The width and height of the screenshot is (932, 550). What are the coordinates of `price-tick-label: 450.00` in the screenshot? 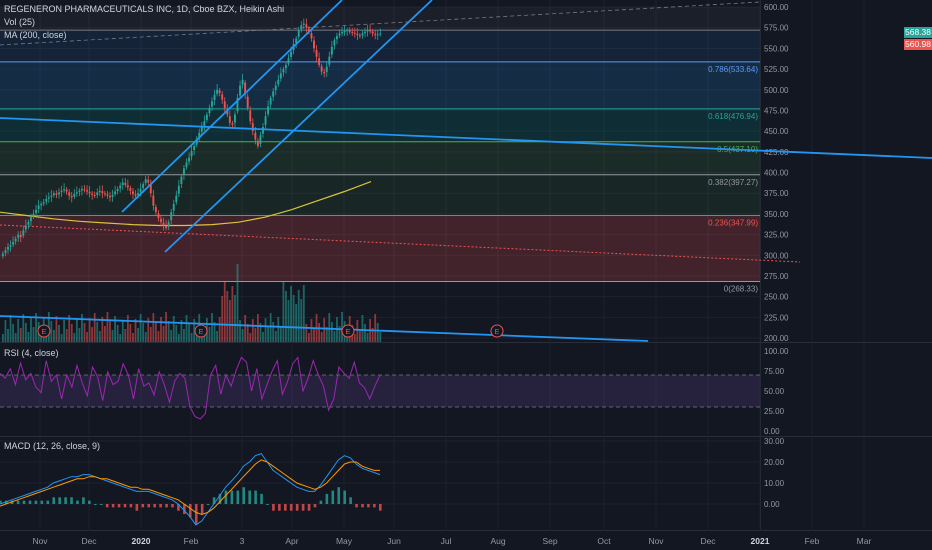 It's located at (776, 131).